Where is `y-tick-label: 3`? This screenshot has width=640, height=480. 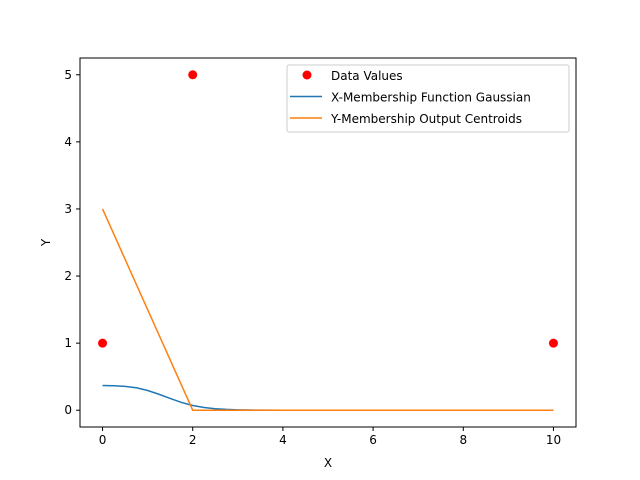 y-tick-label: 3 is located at coordinates (68, 209).